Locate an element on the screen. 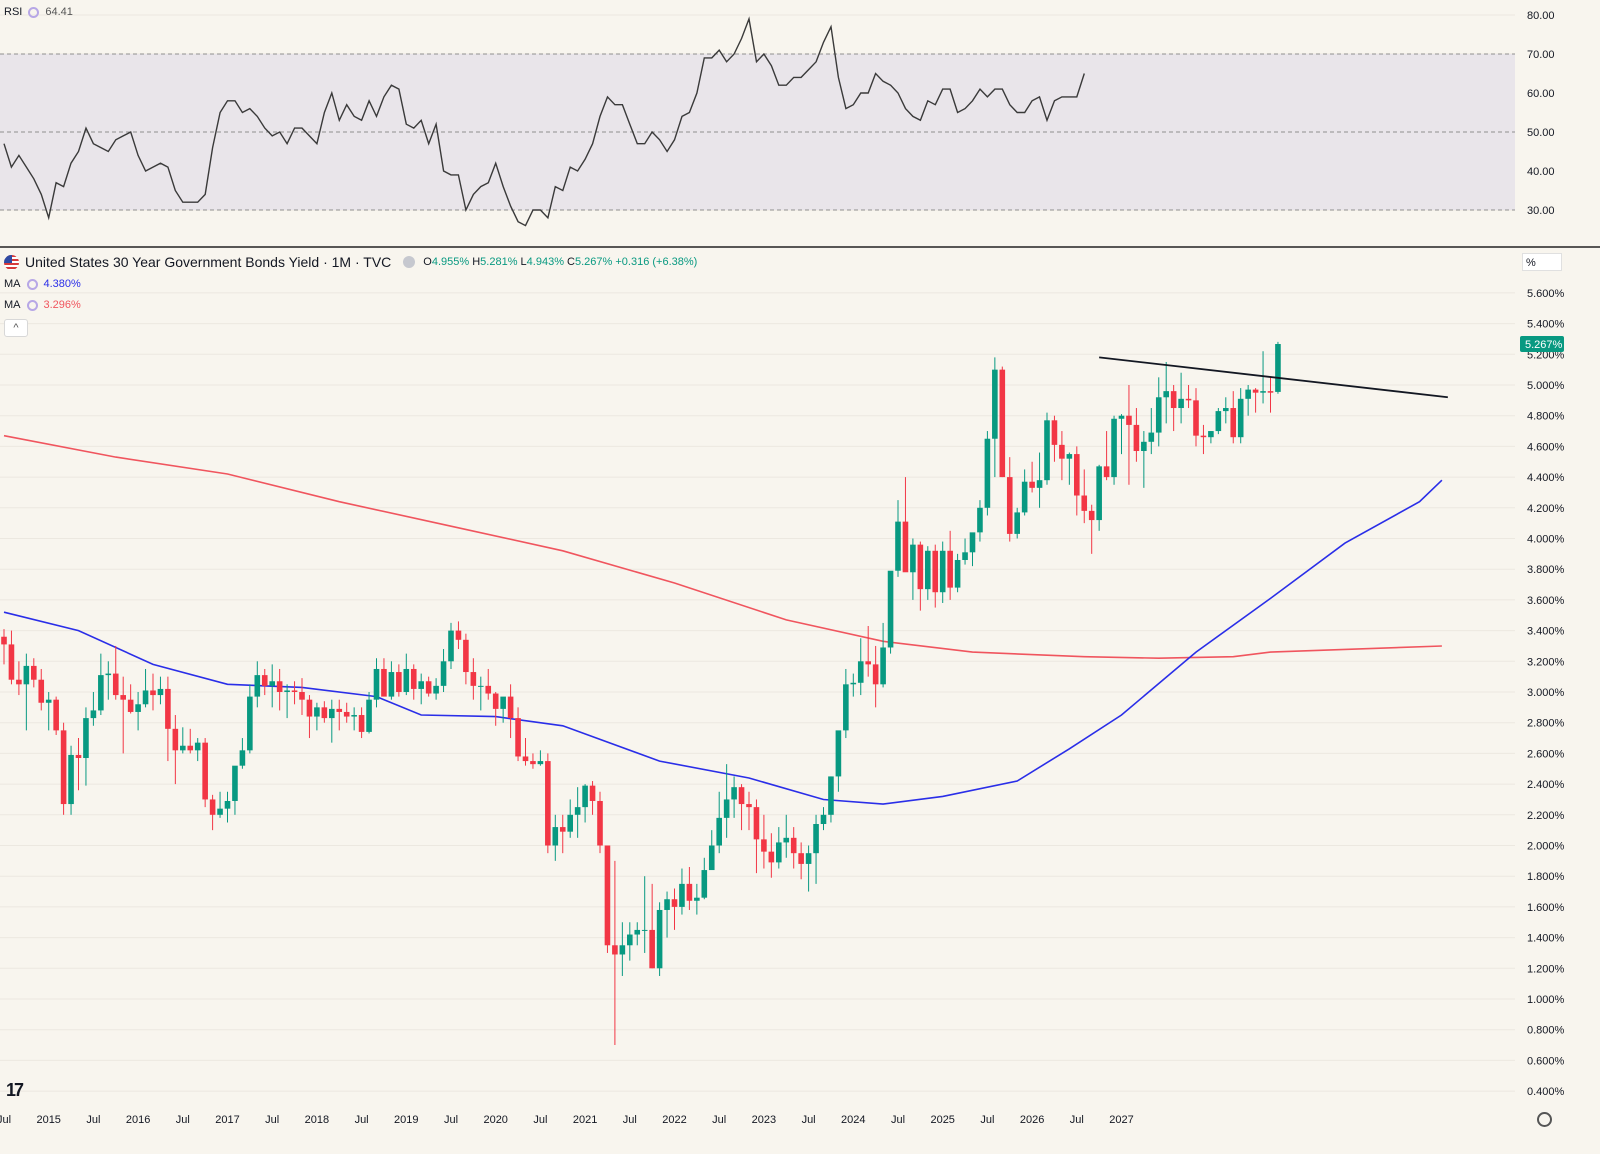 This screenshot has height=1154, width=1600. rsi-line is located at coordinates (544, 121).